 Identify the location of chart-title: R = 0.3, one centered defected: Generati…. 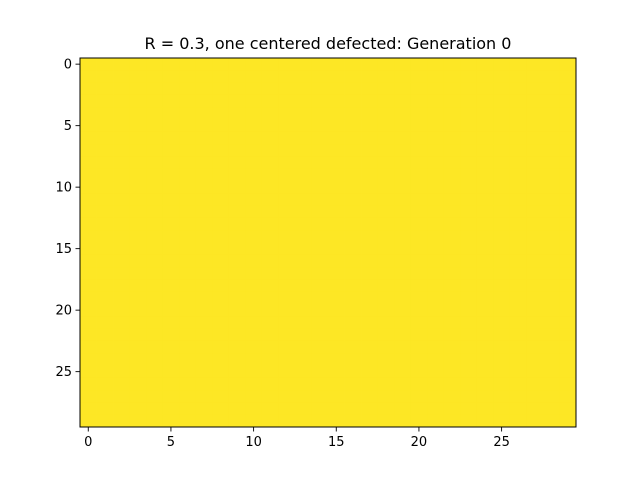
(328, 43).